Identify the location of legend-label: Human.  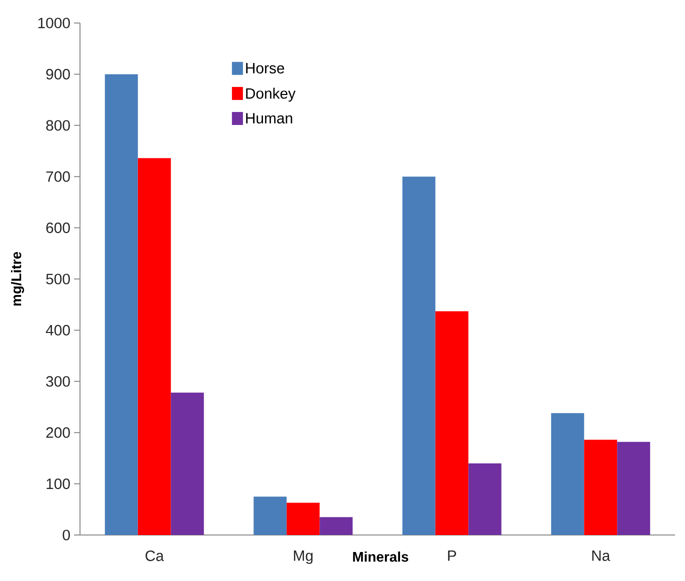
(269, 118).